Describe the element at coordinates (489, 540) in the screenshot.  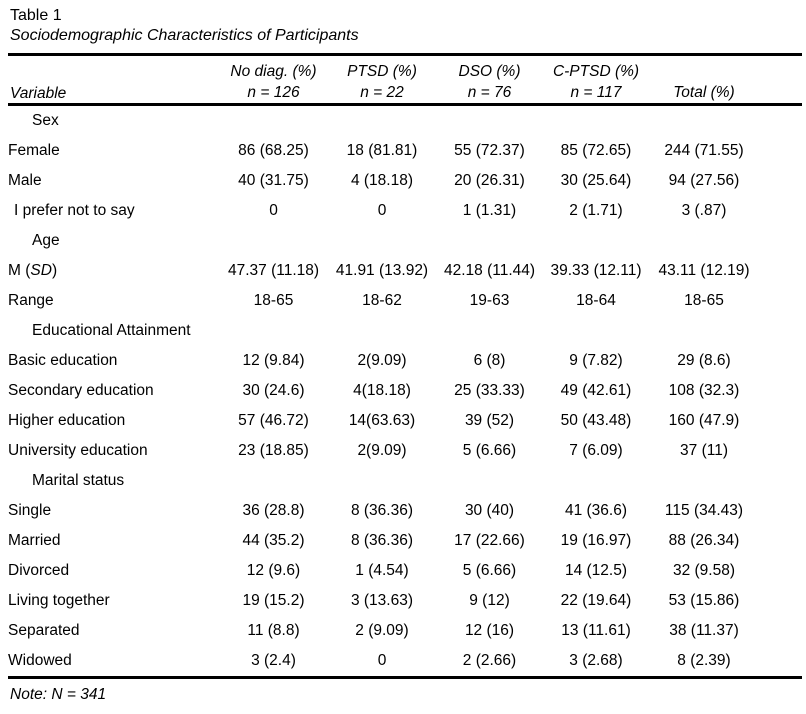
I see `cell-value: 17 (22.66)` at that location.